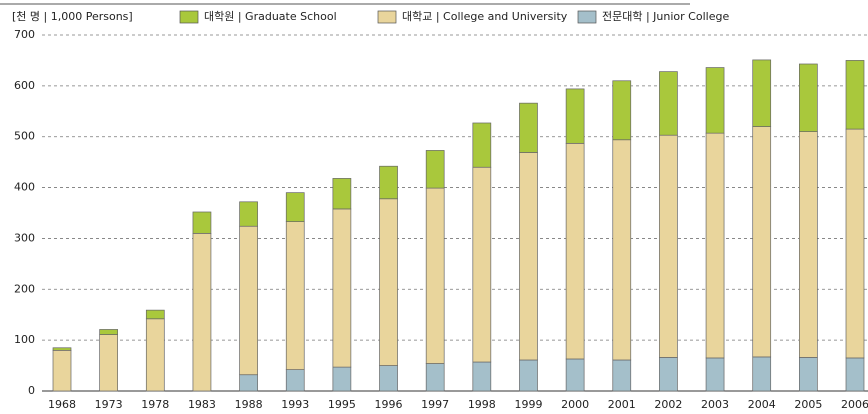 The width and height of the screenshot is (868, 414). What do you see at coordinates (665, 16) in the screenshot?
I see `legend-label: 전문대학 | Junior College` at bounding box center [665, 16].